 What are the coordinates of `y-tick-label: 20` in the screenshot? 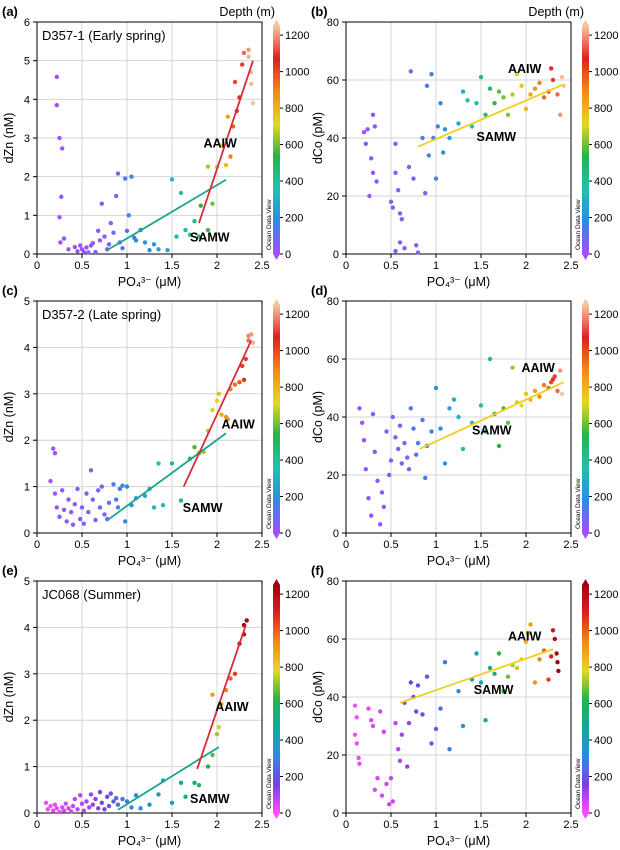 It's located at (333, 476).